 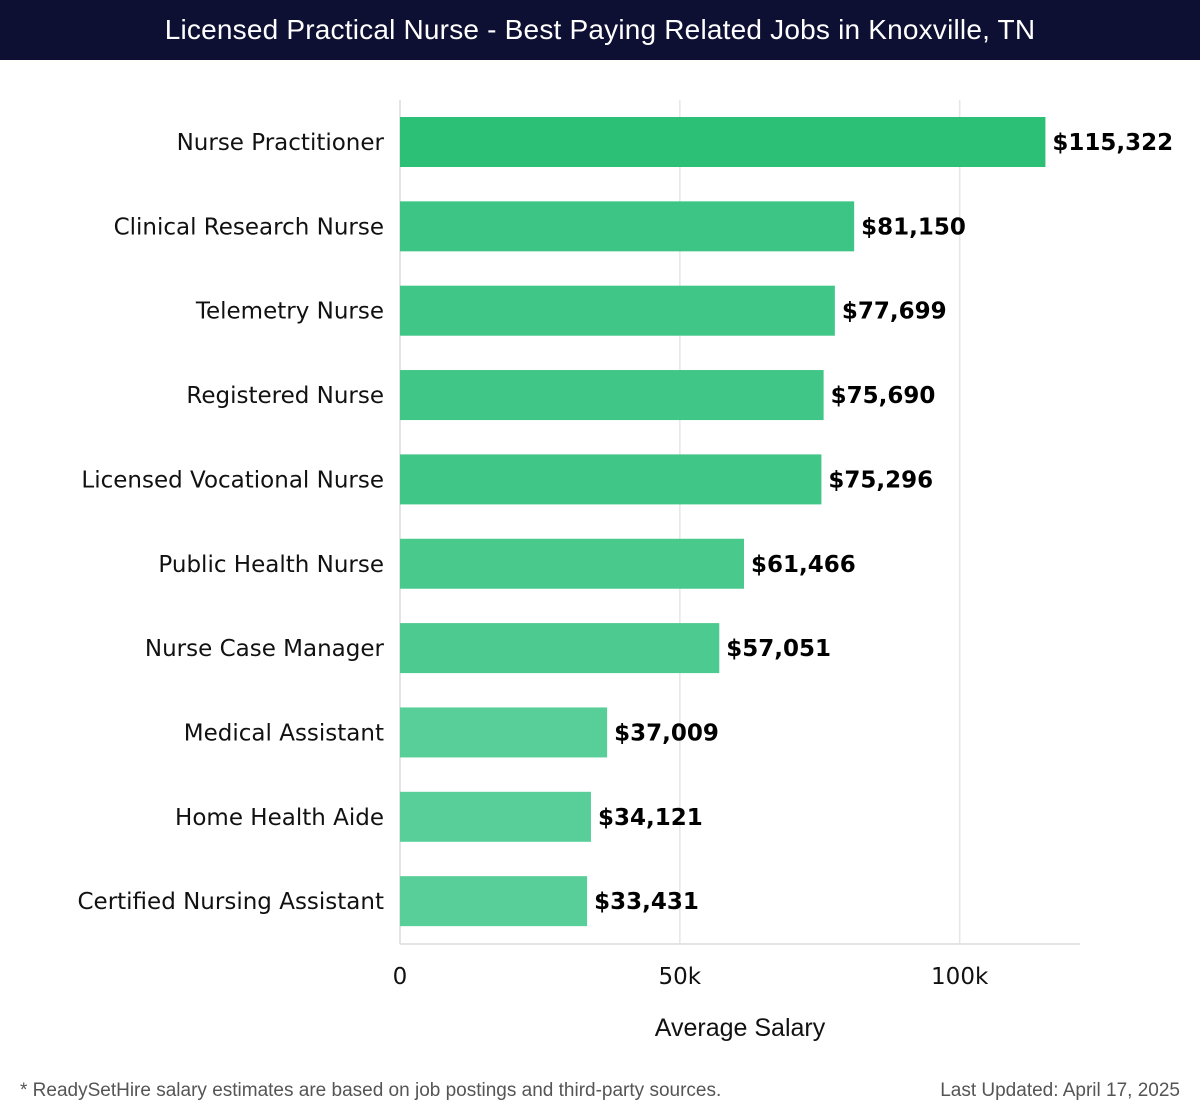 What do you see at coordinates (230, 902) in the screenshot?
I see `category-label: Certified Nursing Assistant` at bounding box center [230, 902].